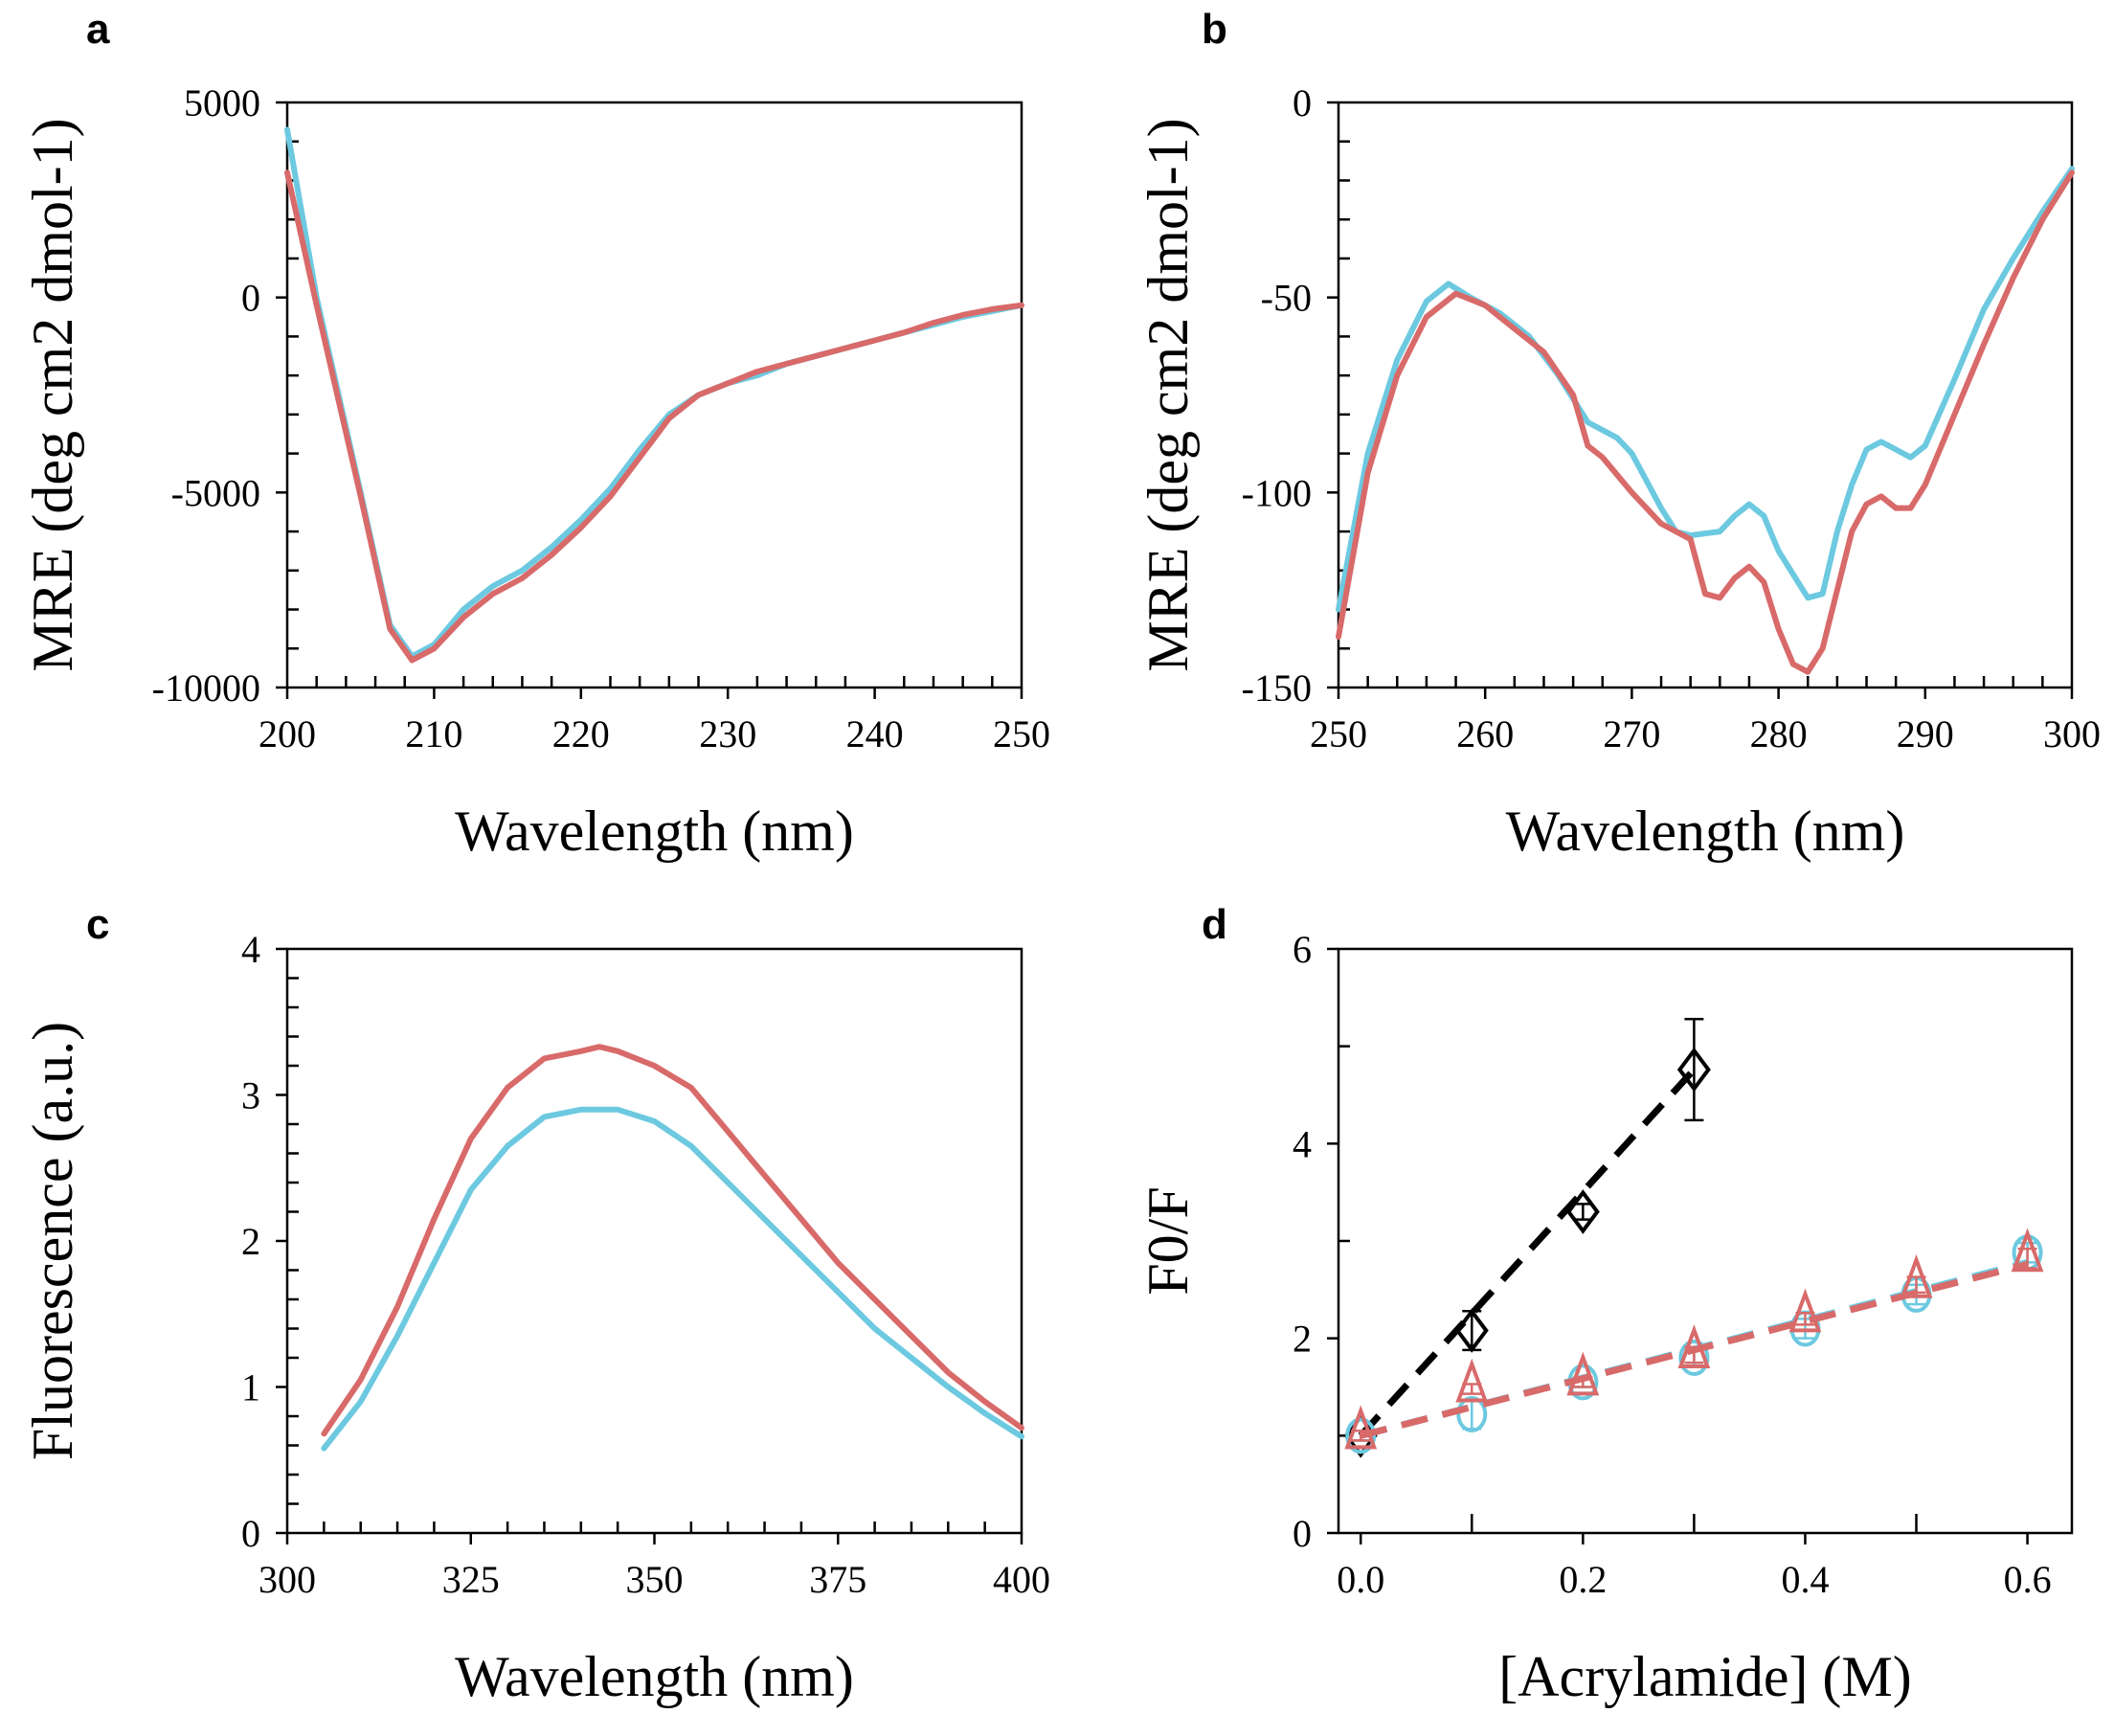 The height and width of the screenshot is (1736, 2114). I want to click on x-tick-label: 280, so click(1779, 733).